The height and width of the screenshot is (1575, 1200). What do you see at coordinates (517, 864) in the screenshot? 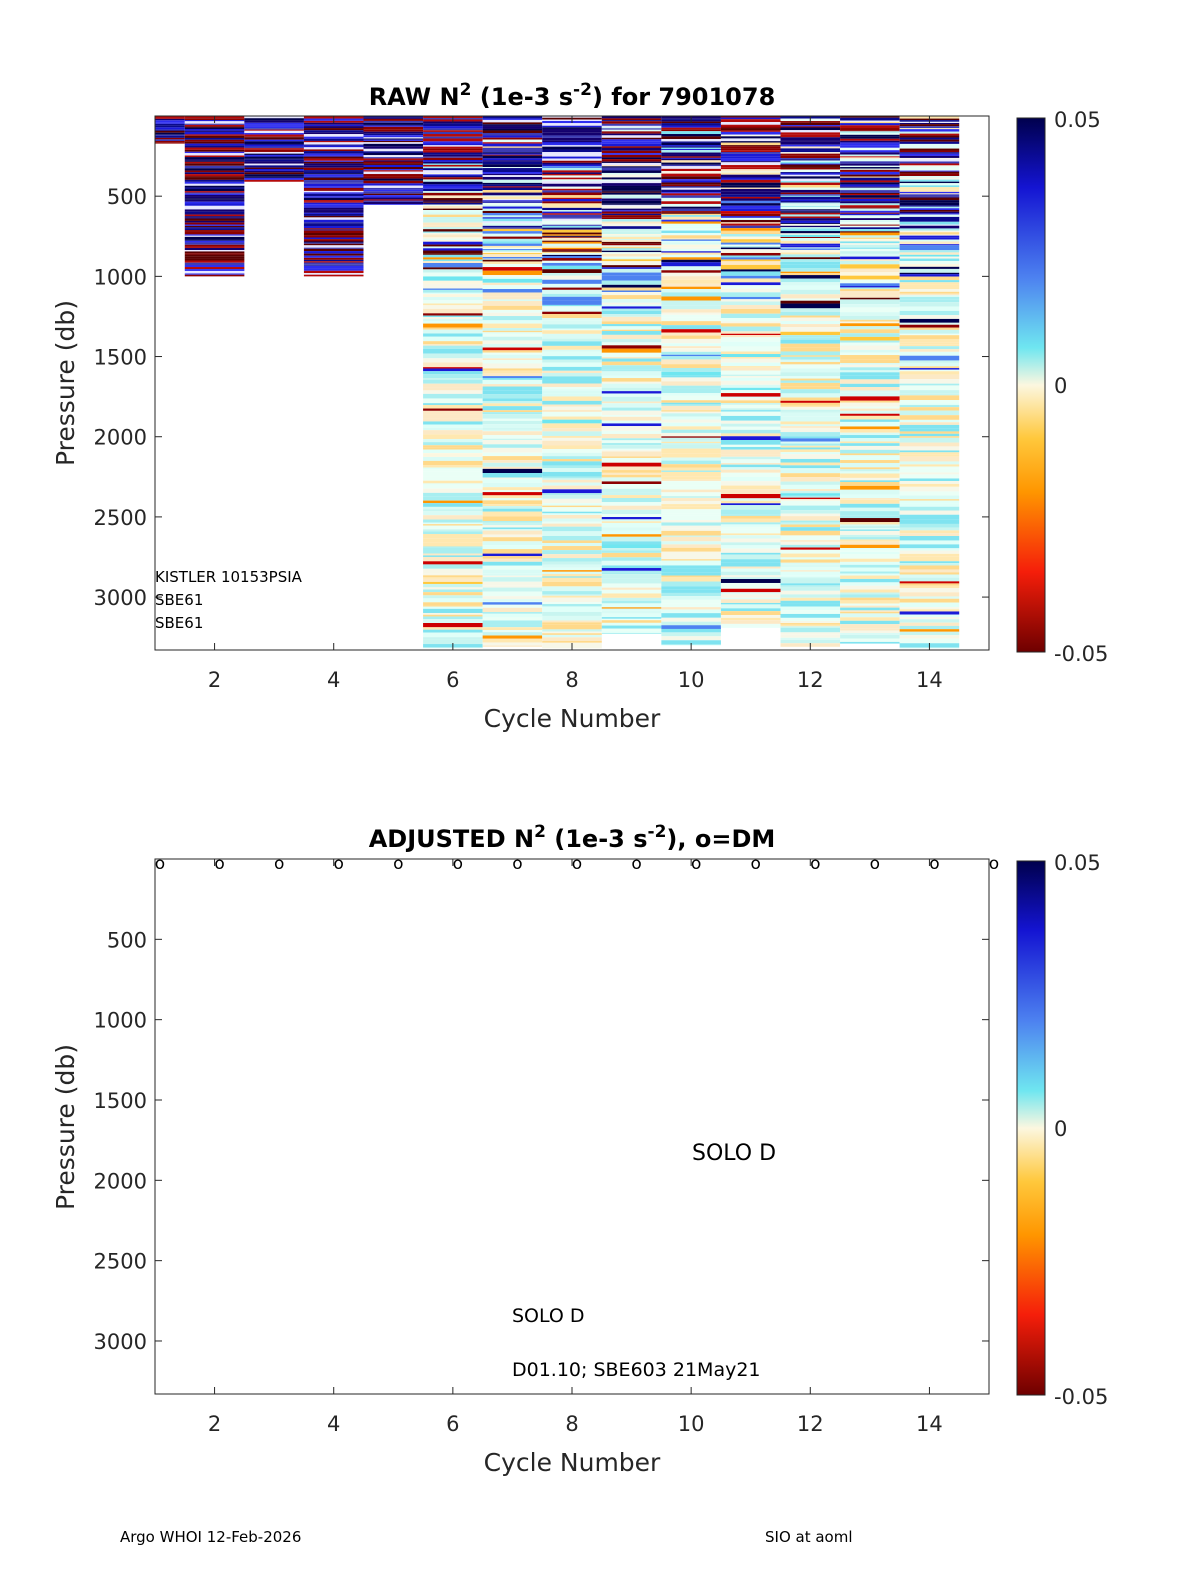
I see `dm-marker-cycle-7: o` at bounding box center [517, 864].